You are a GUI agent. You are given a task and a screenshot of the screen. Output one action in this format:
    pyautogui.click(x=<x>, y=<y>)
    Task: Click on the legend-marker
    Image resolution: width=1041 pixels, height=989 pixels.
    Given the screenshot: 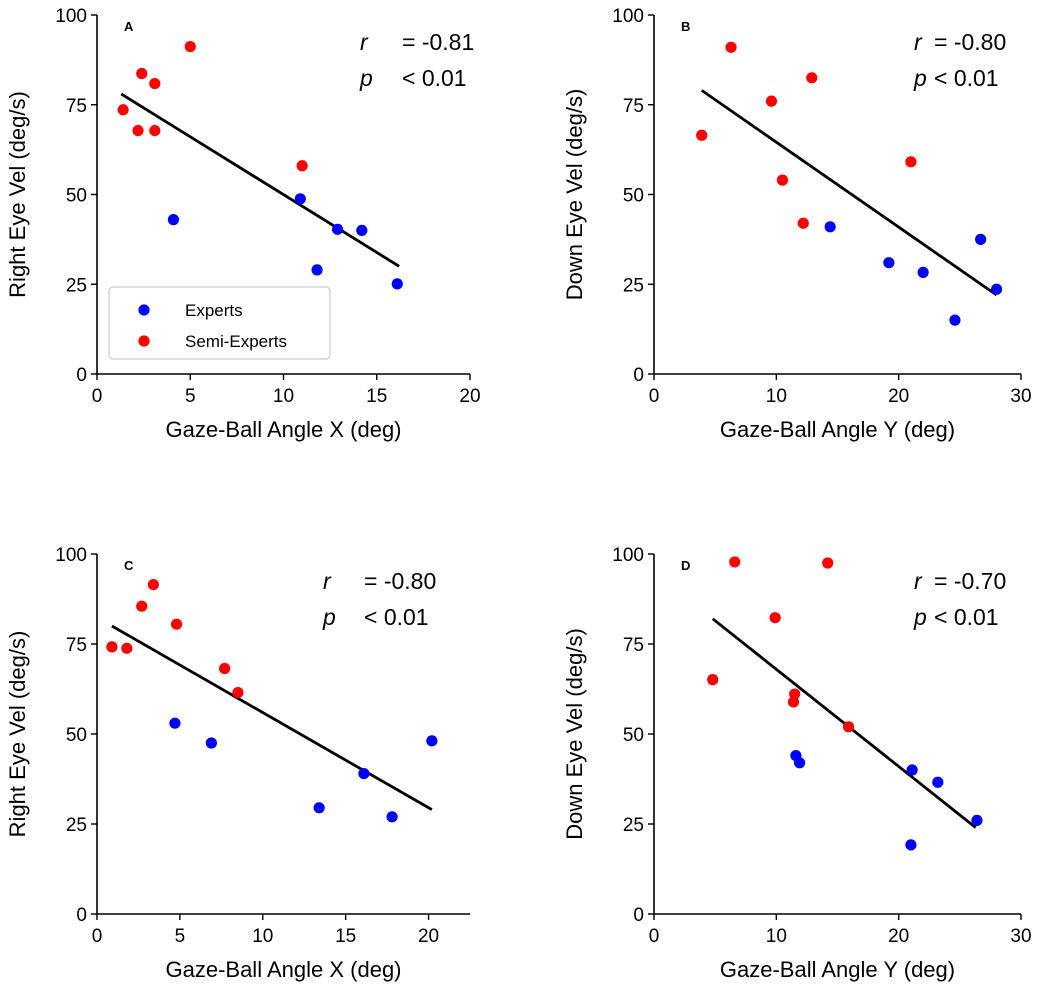 What is the action you would take?
    pyautogui.click(x=144, y=310)
    